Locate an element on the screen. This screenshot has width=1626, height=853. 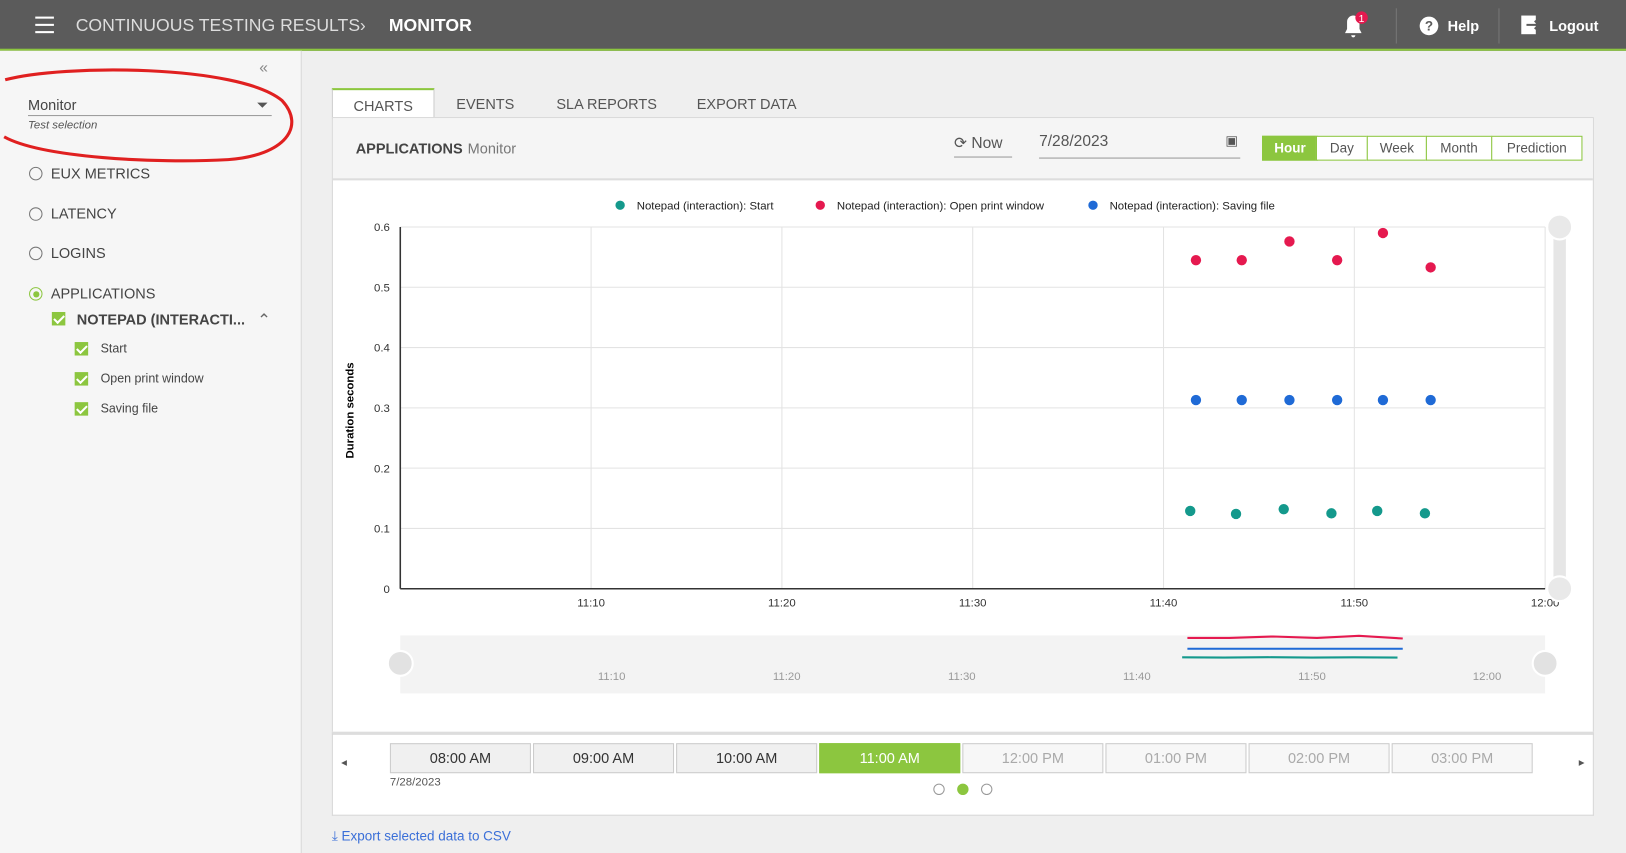
navigator-tick-label: 12:00 is located at coordinates (1487, 677).